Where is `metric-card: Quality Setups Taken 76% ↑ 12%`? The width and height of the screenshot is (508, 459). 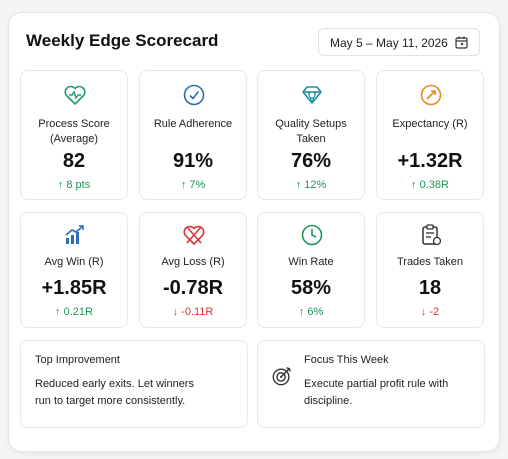 metric-card: Quality Setups Taken 76% ↑ 12% is located at coordinates (311, 135).